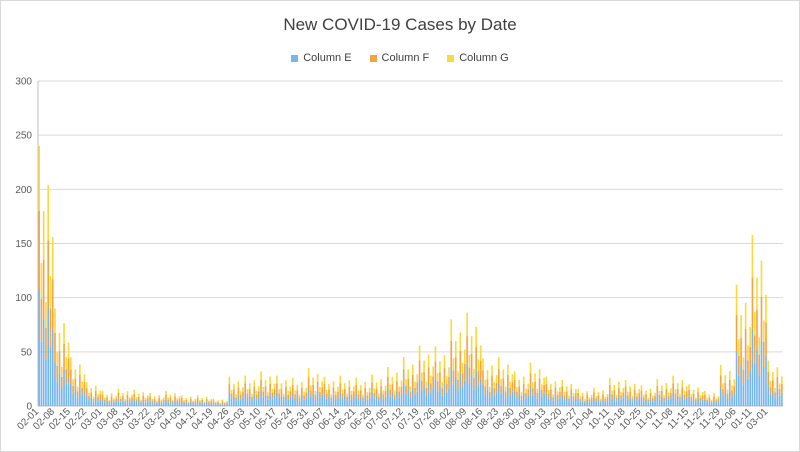  Describe the element at coordinates (29, 407) in the screenshot. I see `y-tick-label: 0` at that location.